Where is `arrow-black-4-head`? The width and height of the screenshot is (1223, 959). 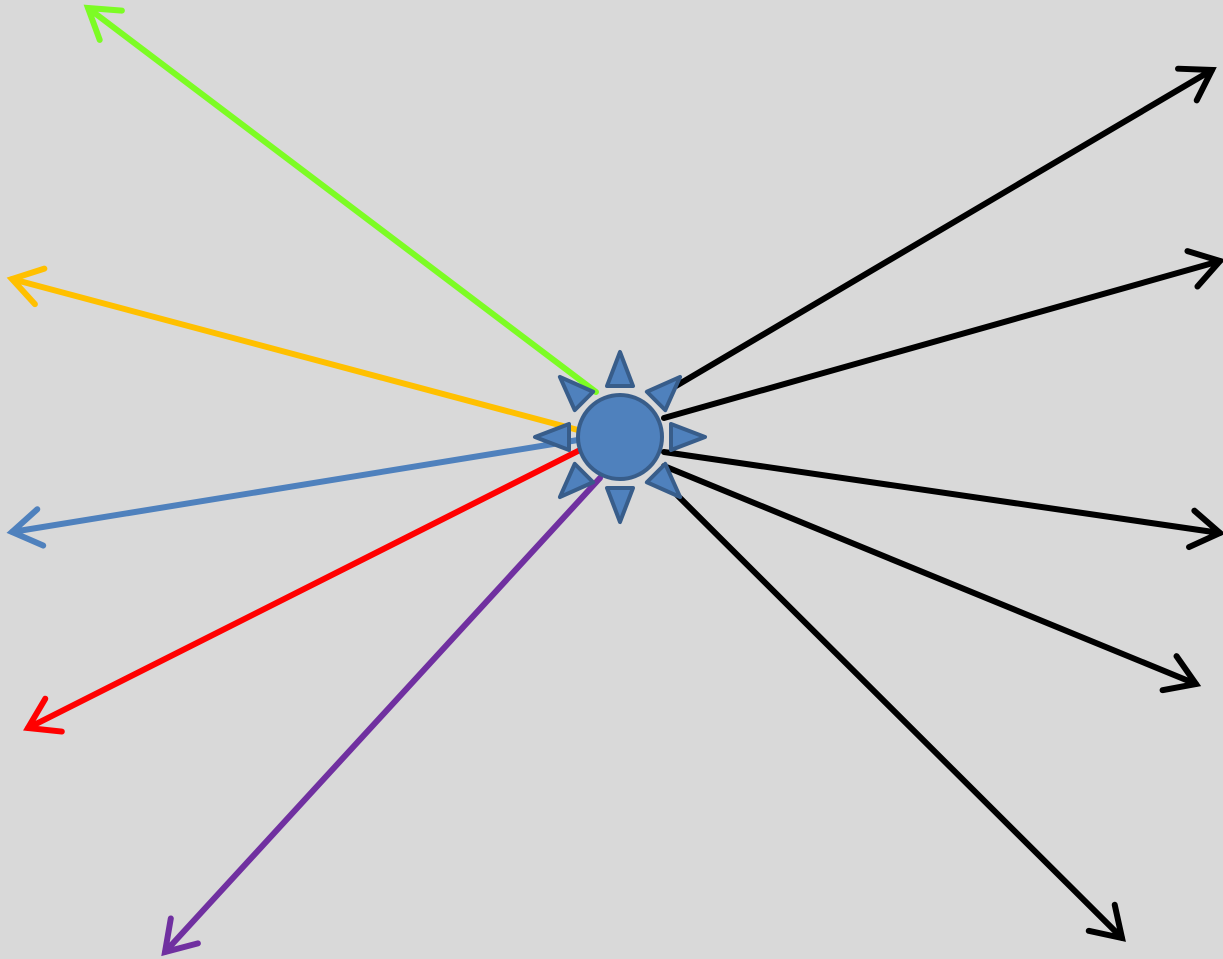 arrow-black-4-head is located at coordinates (1180, 673).